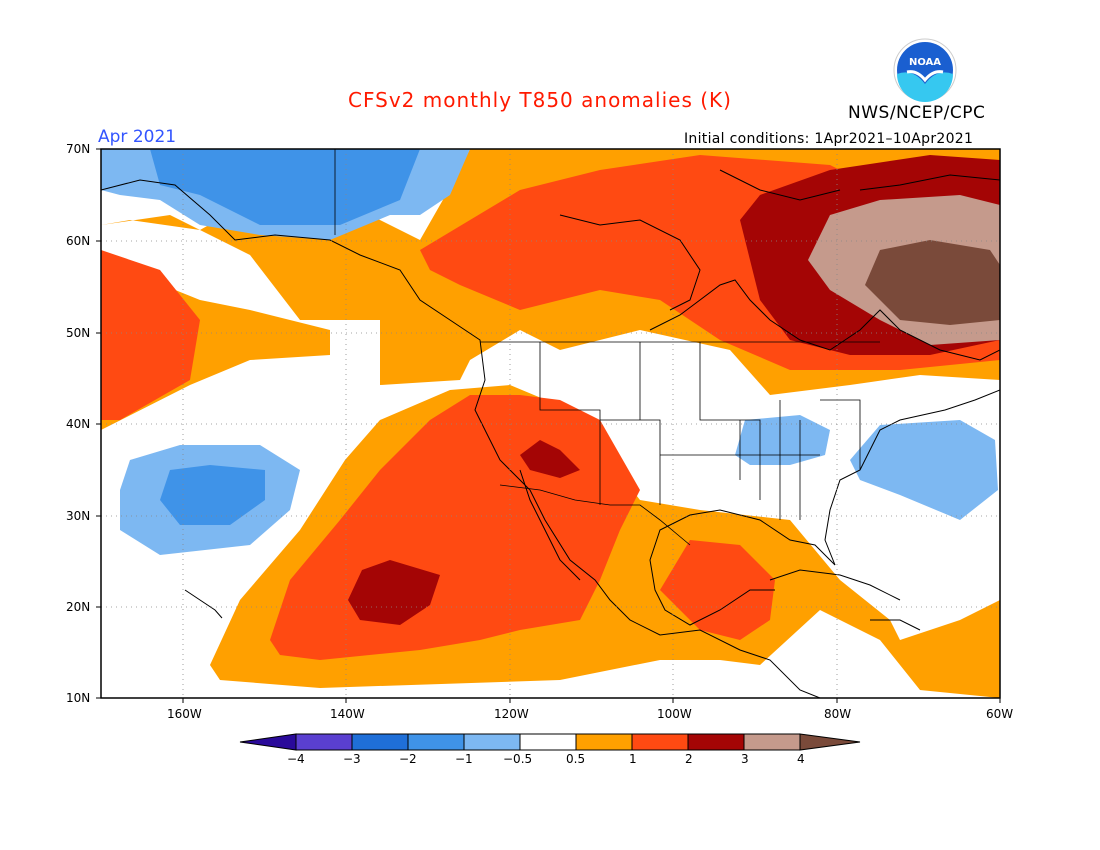  What do you see at coordinates (78, 424) in the screenshot?
I see `lat-label-40n: 40N` at bounding box center [78, 424].